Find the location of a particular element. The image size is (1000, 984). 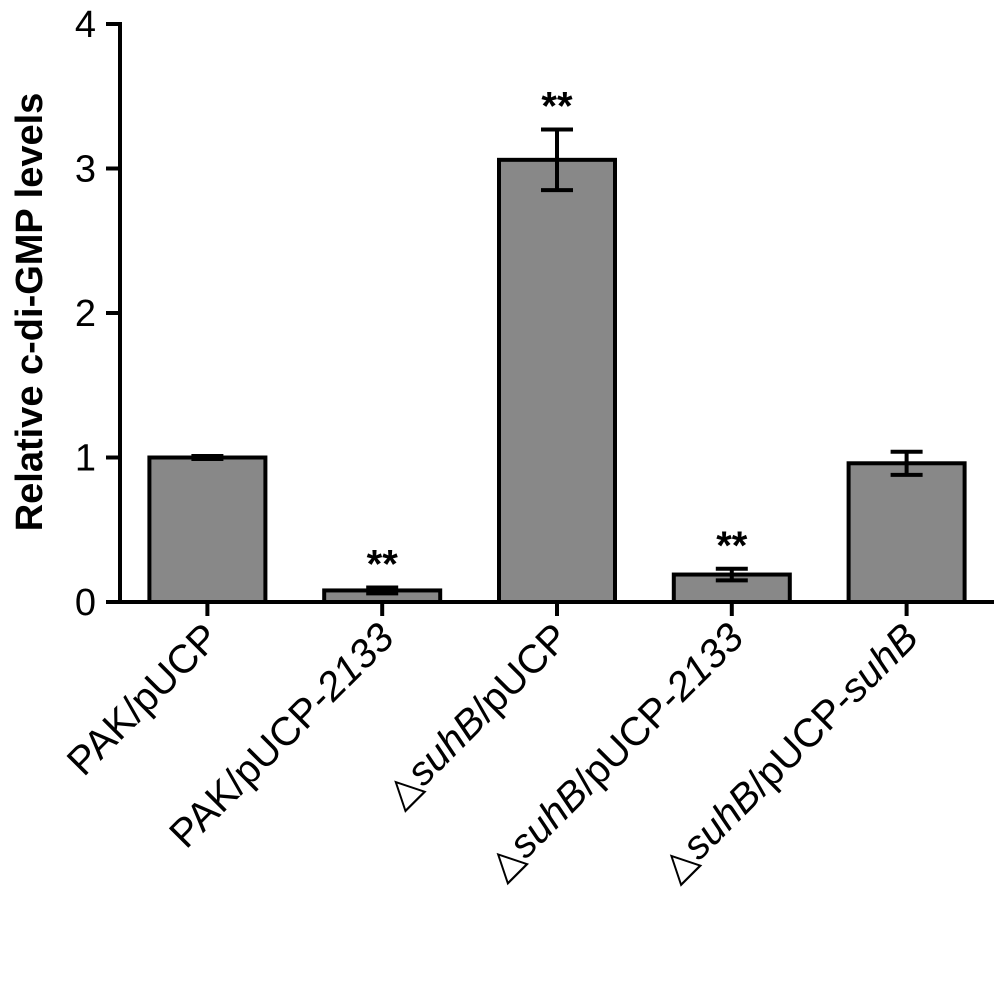

category-label: PAK/pUCP is located at coordinates (143, 699).